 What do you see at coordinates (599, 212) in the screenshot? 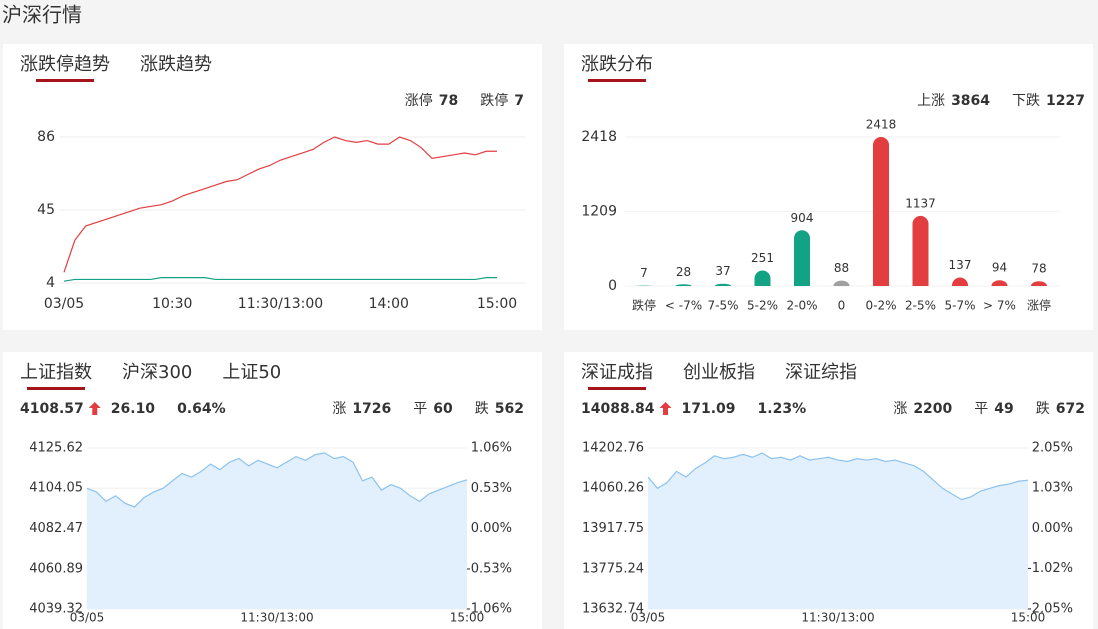
I see `y-tick-label: 1209` at bounding box center [599, 212].